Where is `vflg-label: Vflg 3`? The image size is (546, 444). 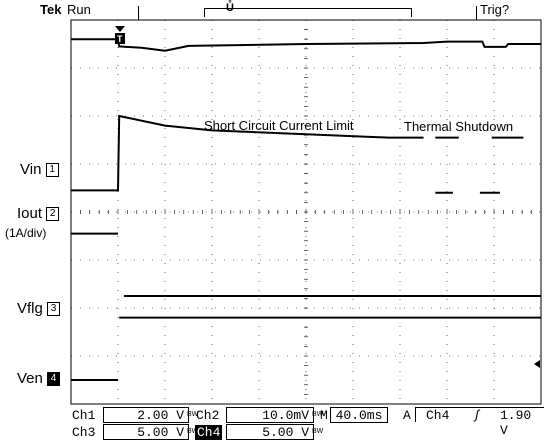 vflg-label: Vflg 3 is located at coordinates (39, 308).